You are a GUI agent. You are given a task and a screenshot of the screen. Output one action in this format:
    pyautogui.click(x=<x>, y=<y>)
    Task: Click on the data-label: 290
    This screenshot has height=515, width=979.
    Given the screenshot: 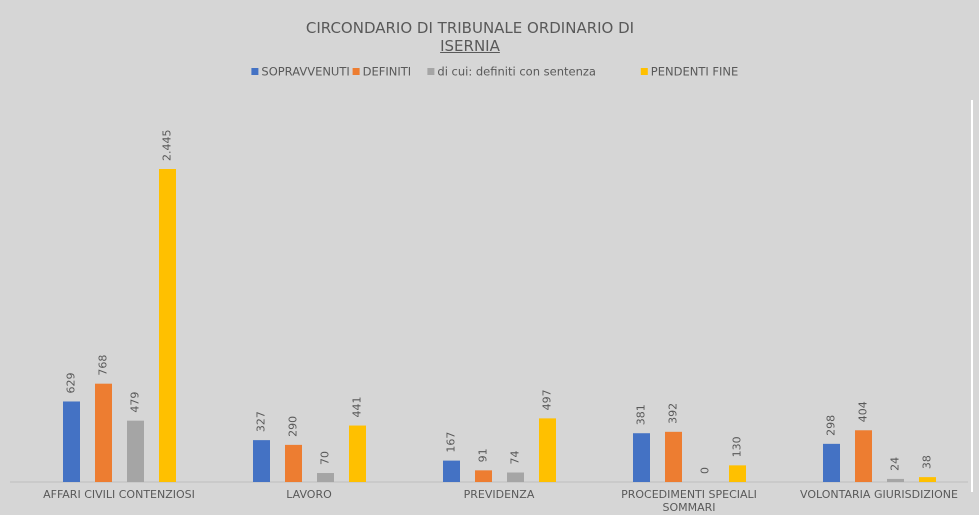 What is the action you would take?
    pyautogui.click(x=293, y=426)
    